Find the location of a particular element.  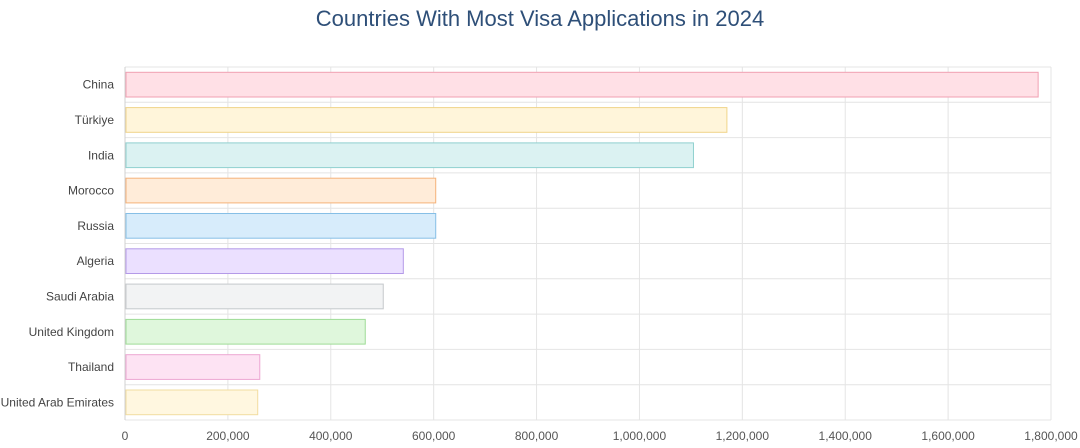

category-label: China is located at coordinates (99, 85).